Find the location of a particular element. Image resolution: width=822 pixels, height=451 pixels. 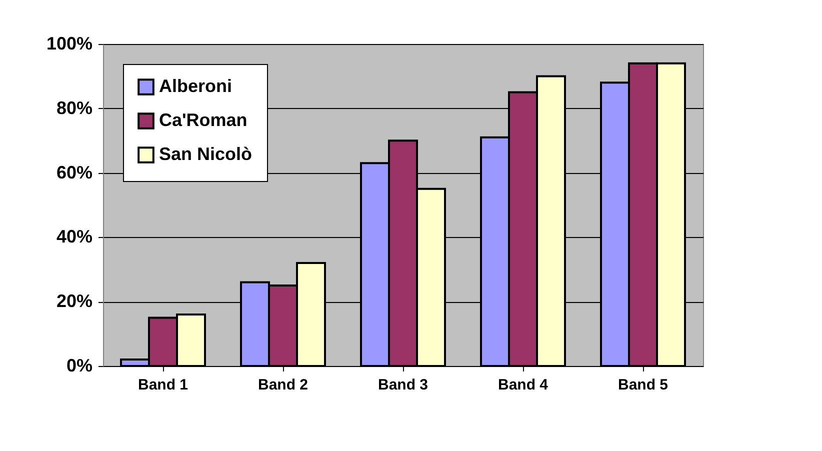

x-tick-label: Band 4 is located at coordinates (523, 385).